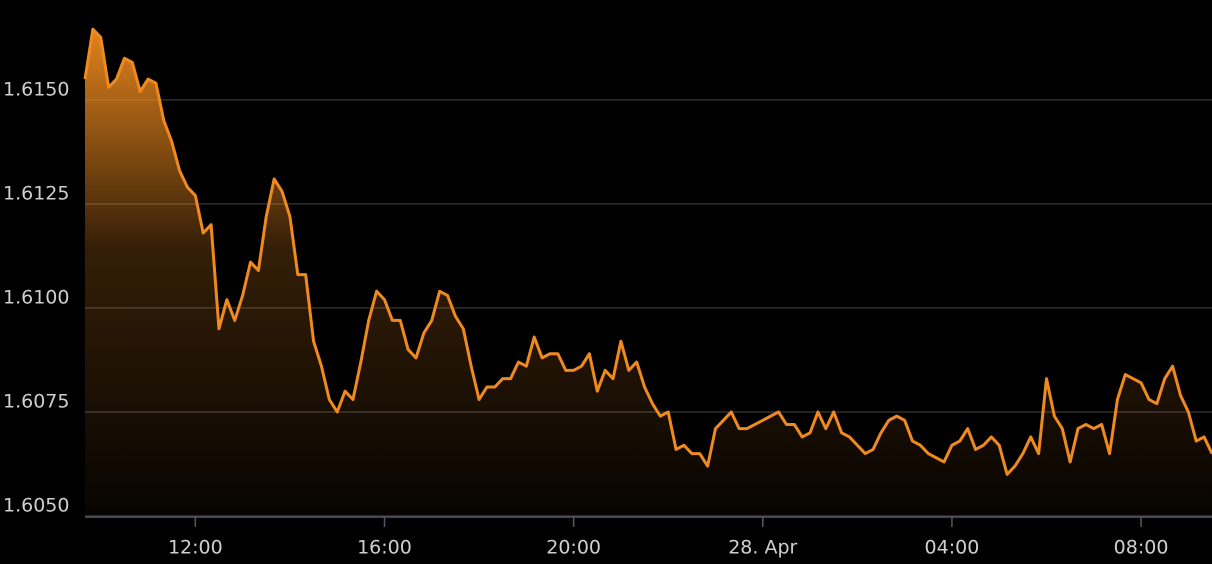 The image size is (1212, 564). Describe the element at coordinates (1141, 548) in the screenshot. I see `x-tick-label: 08:00` at that location.